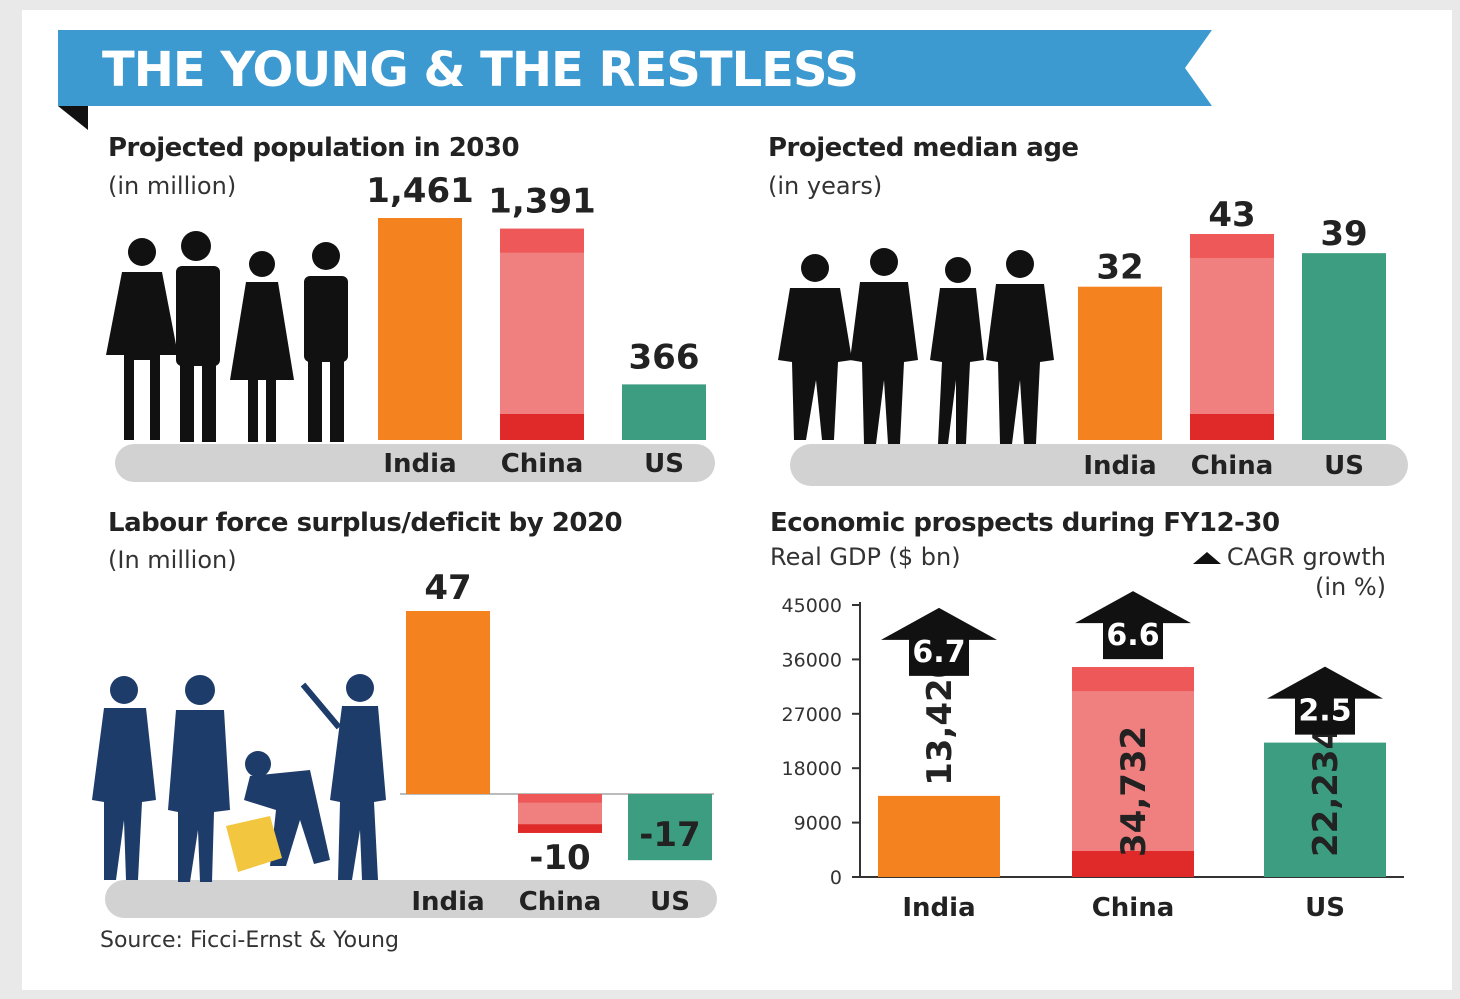 This screenshot has width=1460, height=999. Describe the element at coordinates (249, 940) in the screenshot. I see `source-note: Source: Ficci-Ernst & Young` at that location.